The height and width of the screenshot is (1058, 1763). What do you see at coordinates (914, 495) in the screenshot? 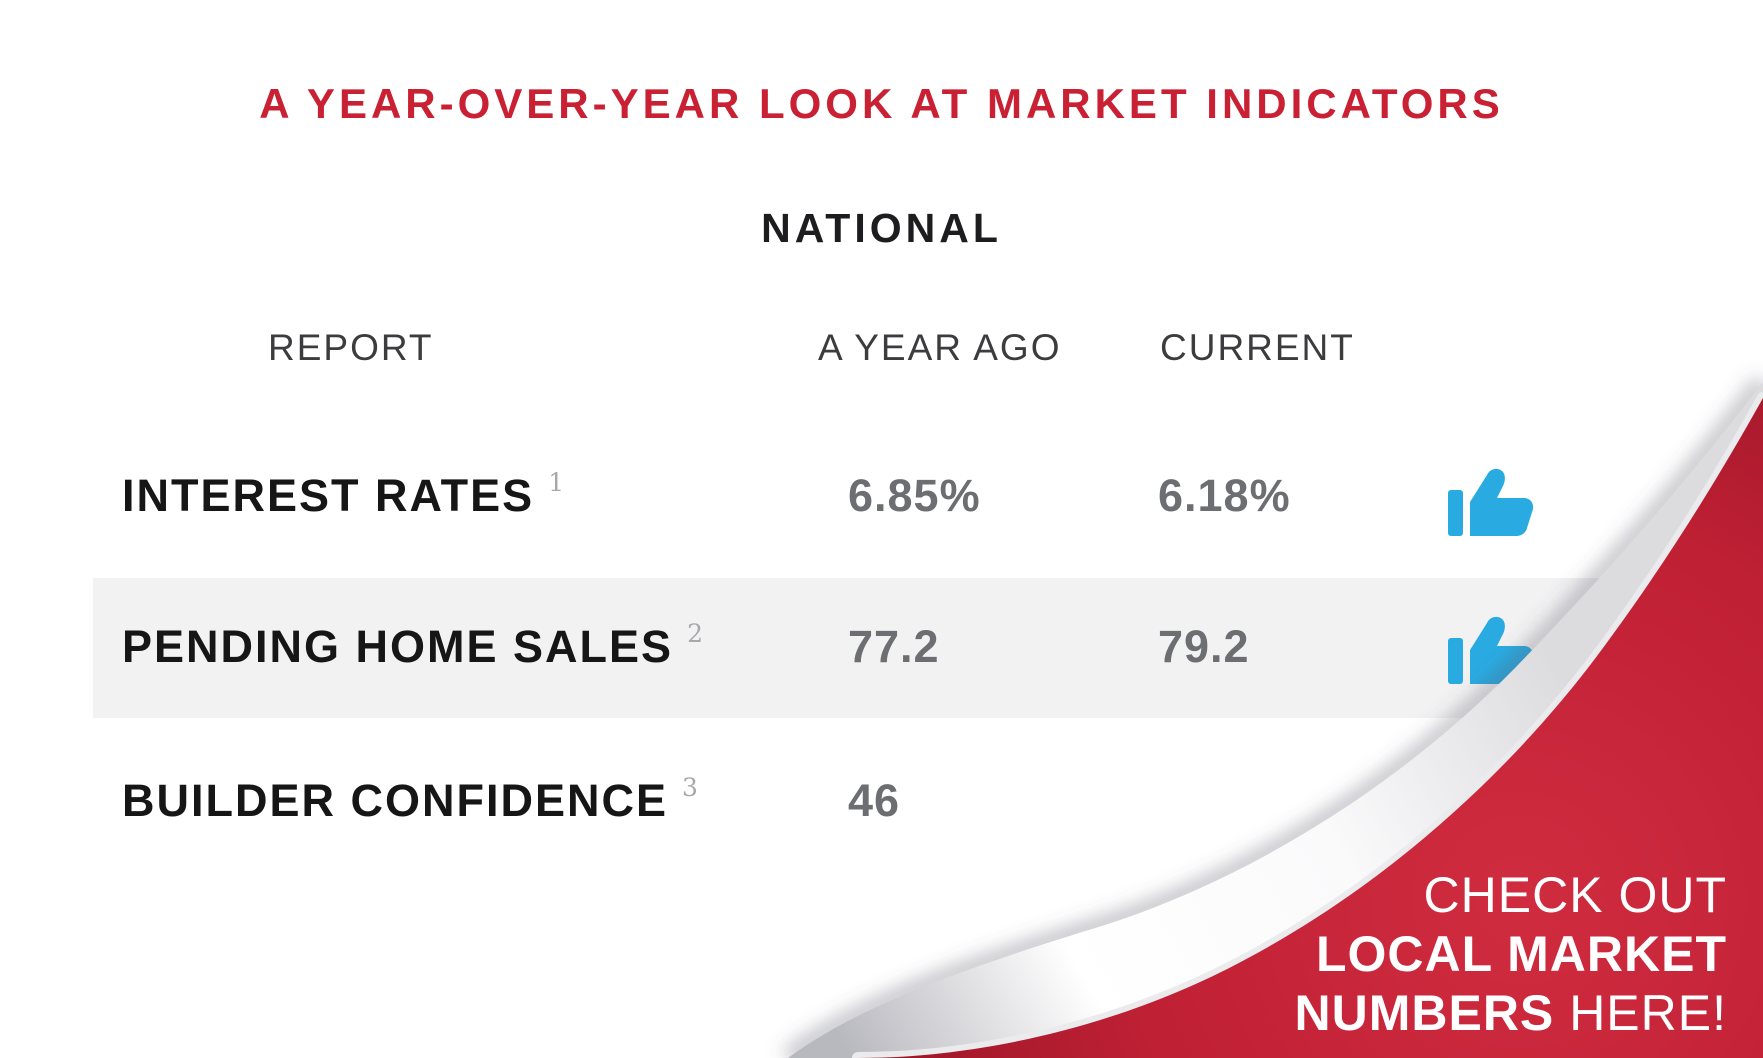
I see `year-ago-value: 6.85%` at bounding box center [914, 495].